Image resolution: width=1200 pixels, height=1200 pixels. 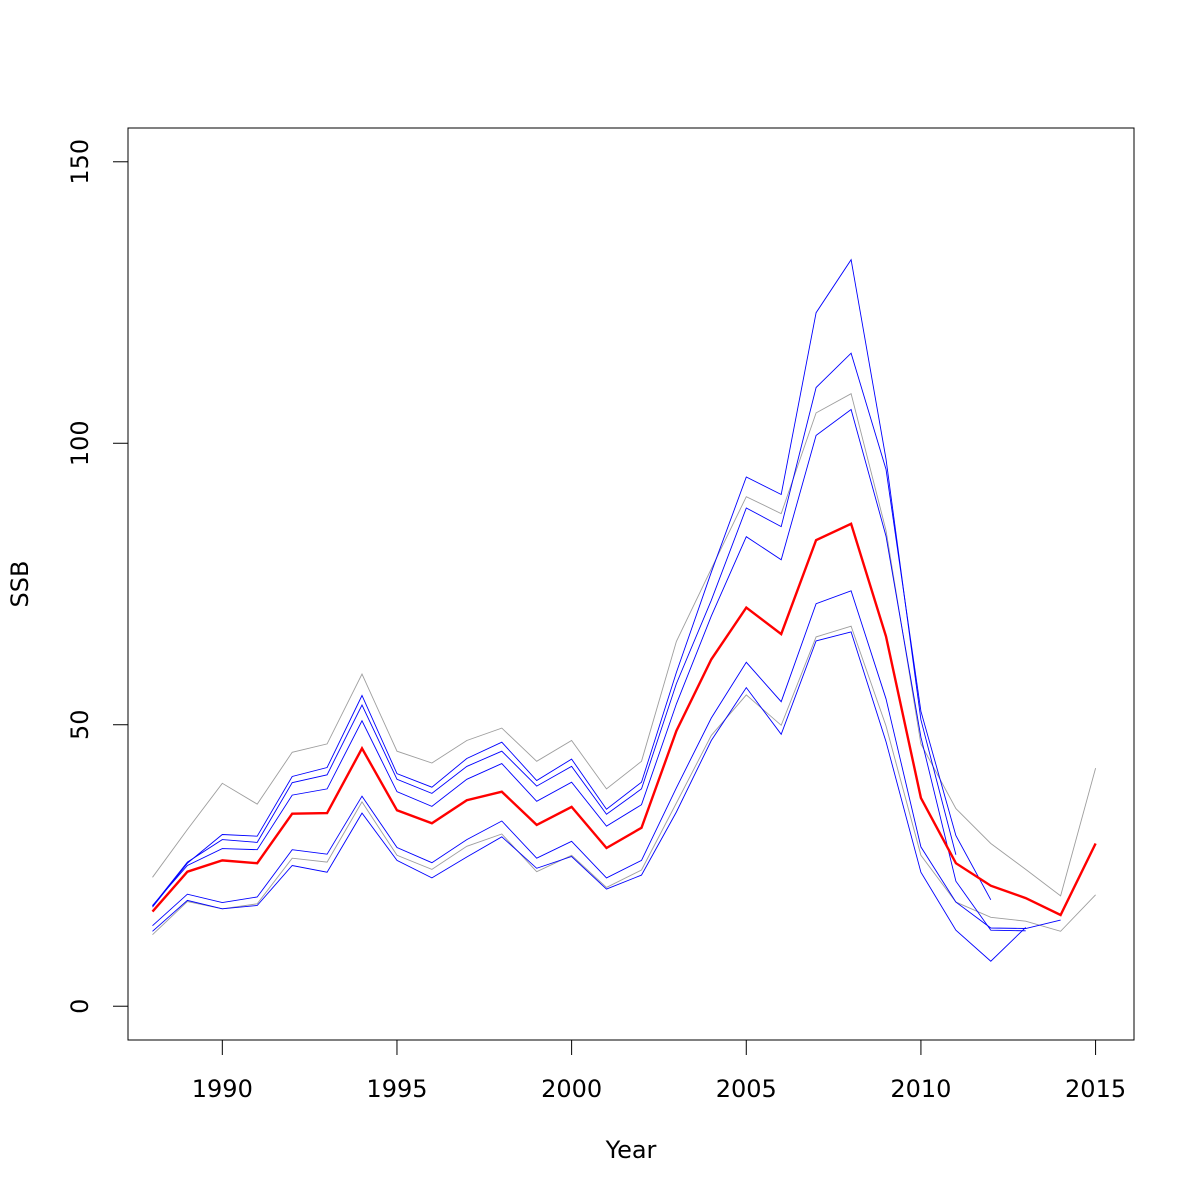 What do you see at coordinates (631, 1150) in the screenshot?
I see `x-axis-title: Year` at bounding box center [631, 1150].